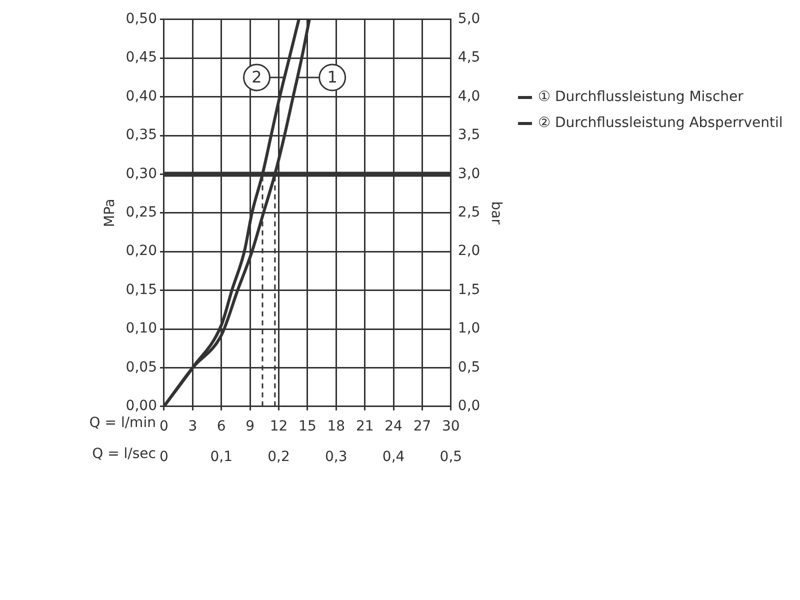 The height and width of the screenshot is (600, 800). Describe the element at coordinates (279, 457) in the screenshot. I see `x2-tick-label: 0,2` at that location.